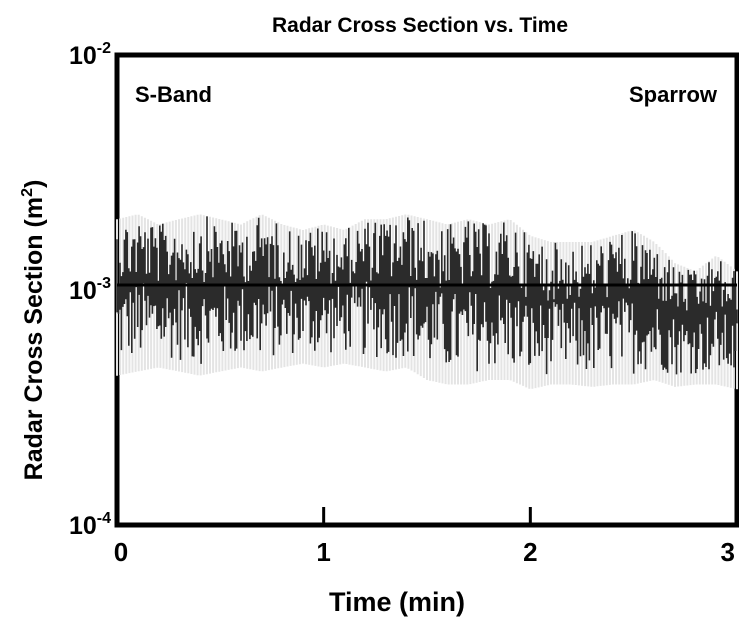  What do you see at coordinates (420, 25) in the screenshot?
I see `chart-title: Radar Cross Section vs. Time` at bounding box center [420, 25].